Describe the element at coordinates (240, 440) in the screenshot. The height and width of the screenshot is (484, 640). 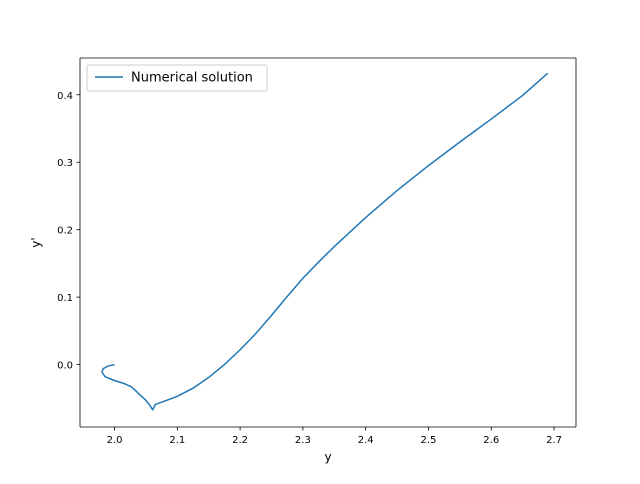
I see `x-tick-label: 2.2` at that location.